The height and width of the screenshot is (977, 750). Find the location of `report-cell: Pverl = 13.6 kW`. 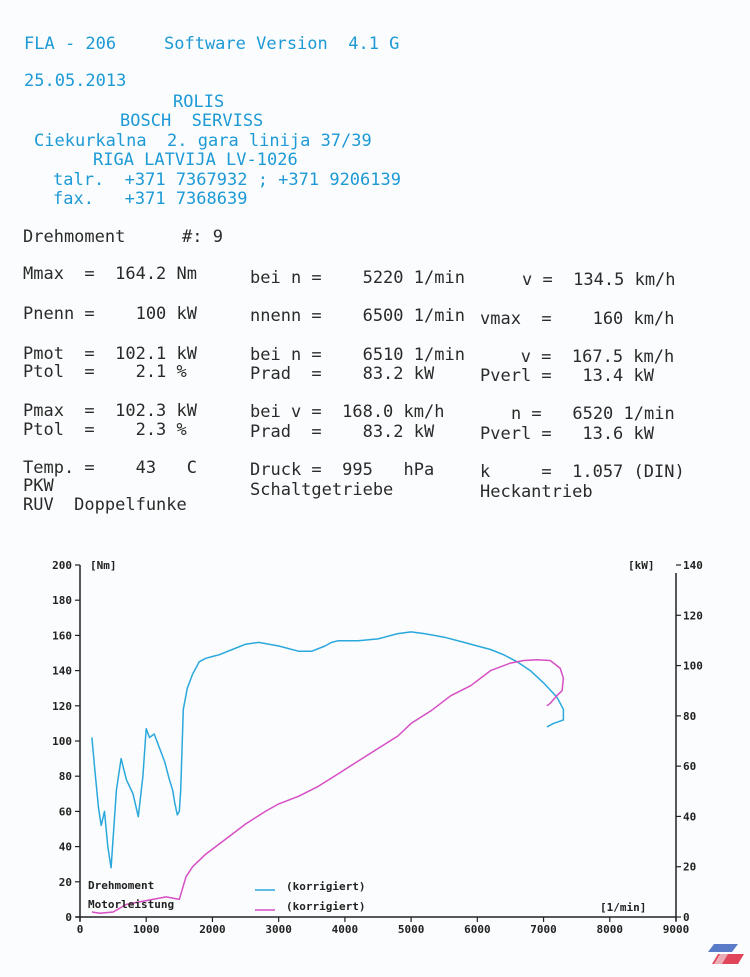

report-cell: Pverl = 13.6 kW is located at coordinates (567, 434).